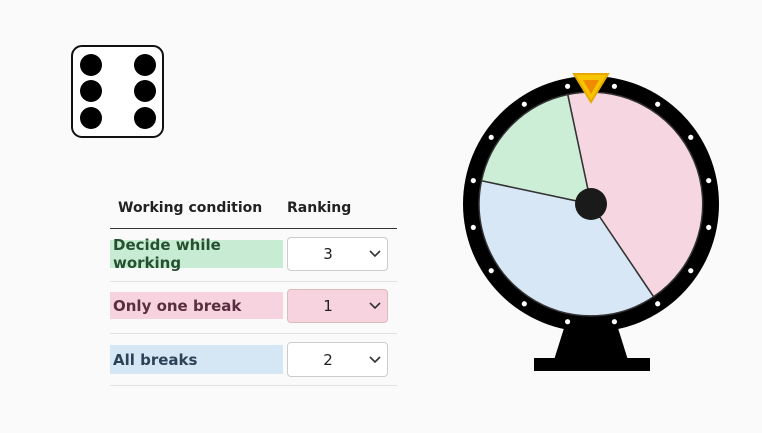 This screenshot has width=762, height=433. What do you see at coordinates (591, 342) in the screenshot?
I see `stand` at bounding box center [591, 342].